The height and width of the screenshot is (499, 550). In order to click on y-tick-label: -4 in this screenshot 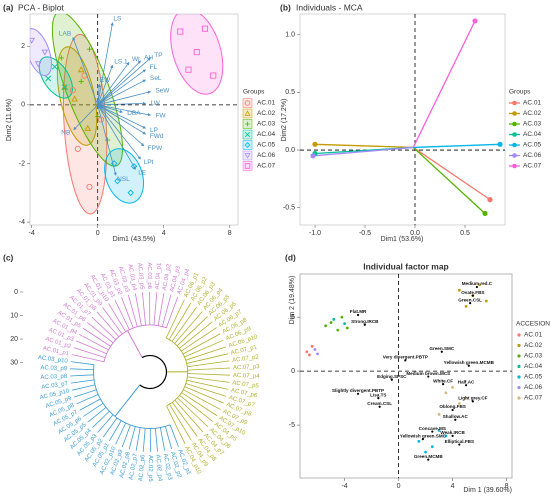, I will do `click(22, 222)`.